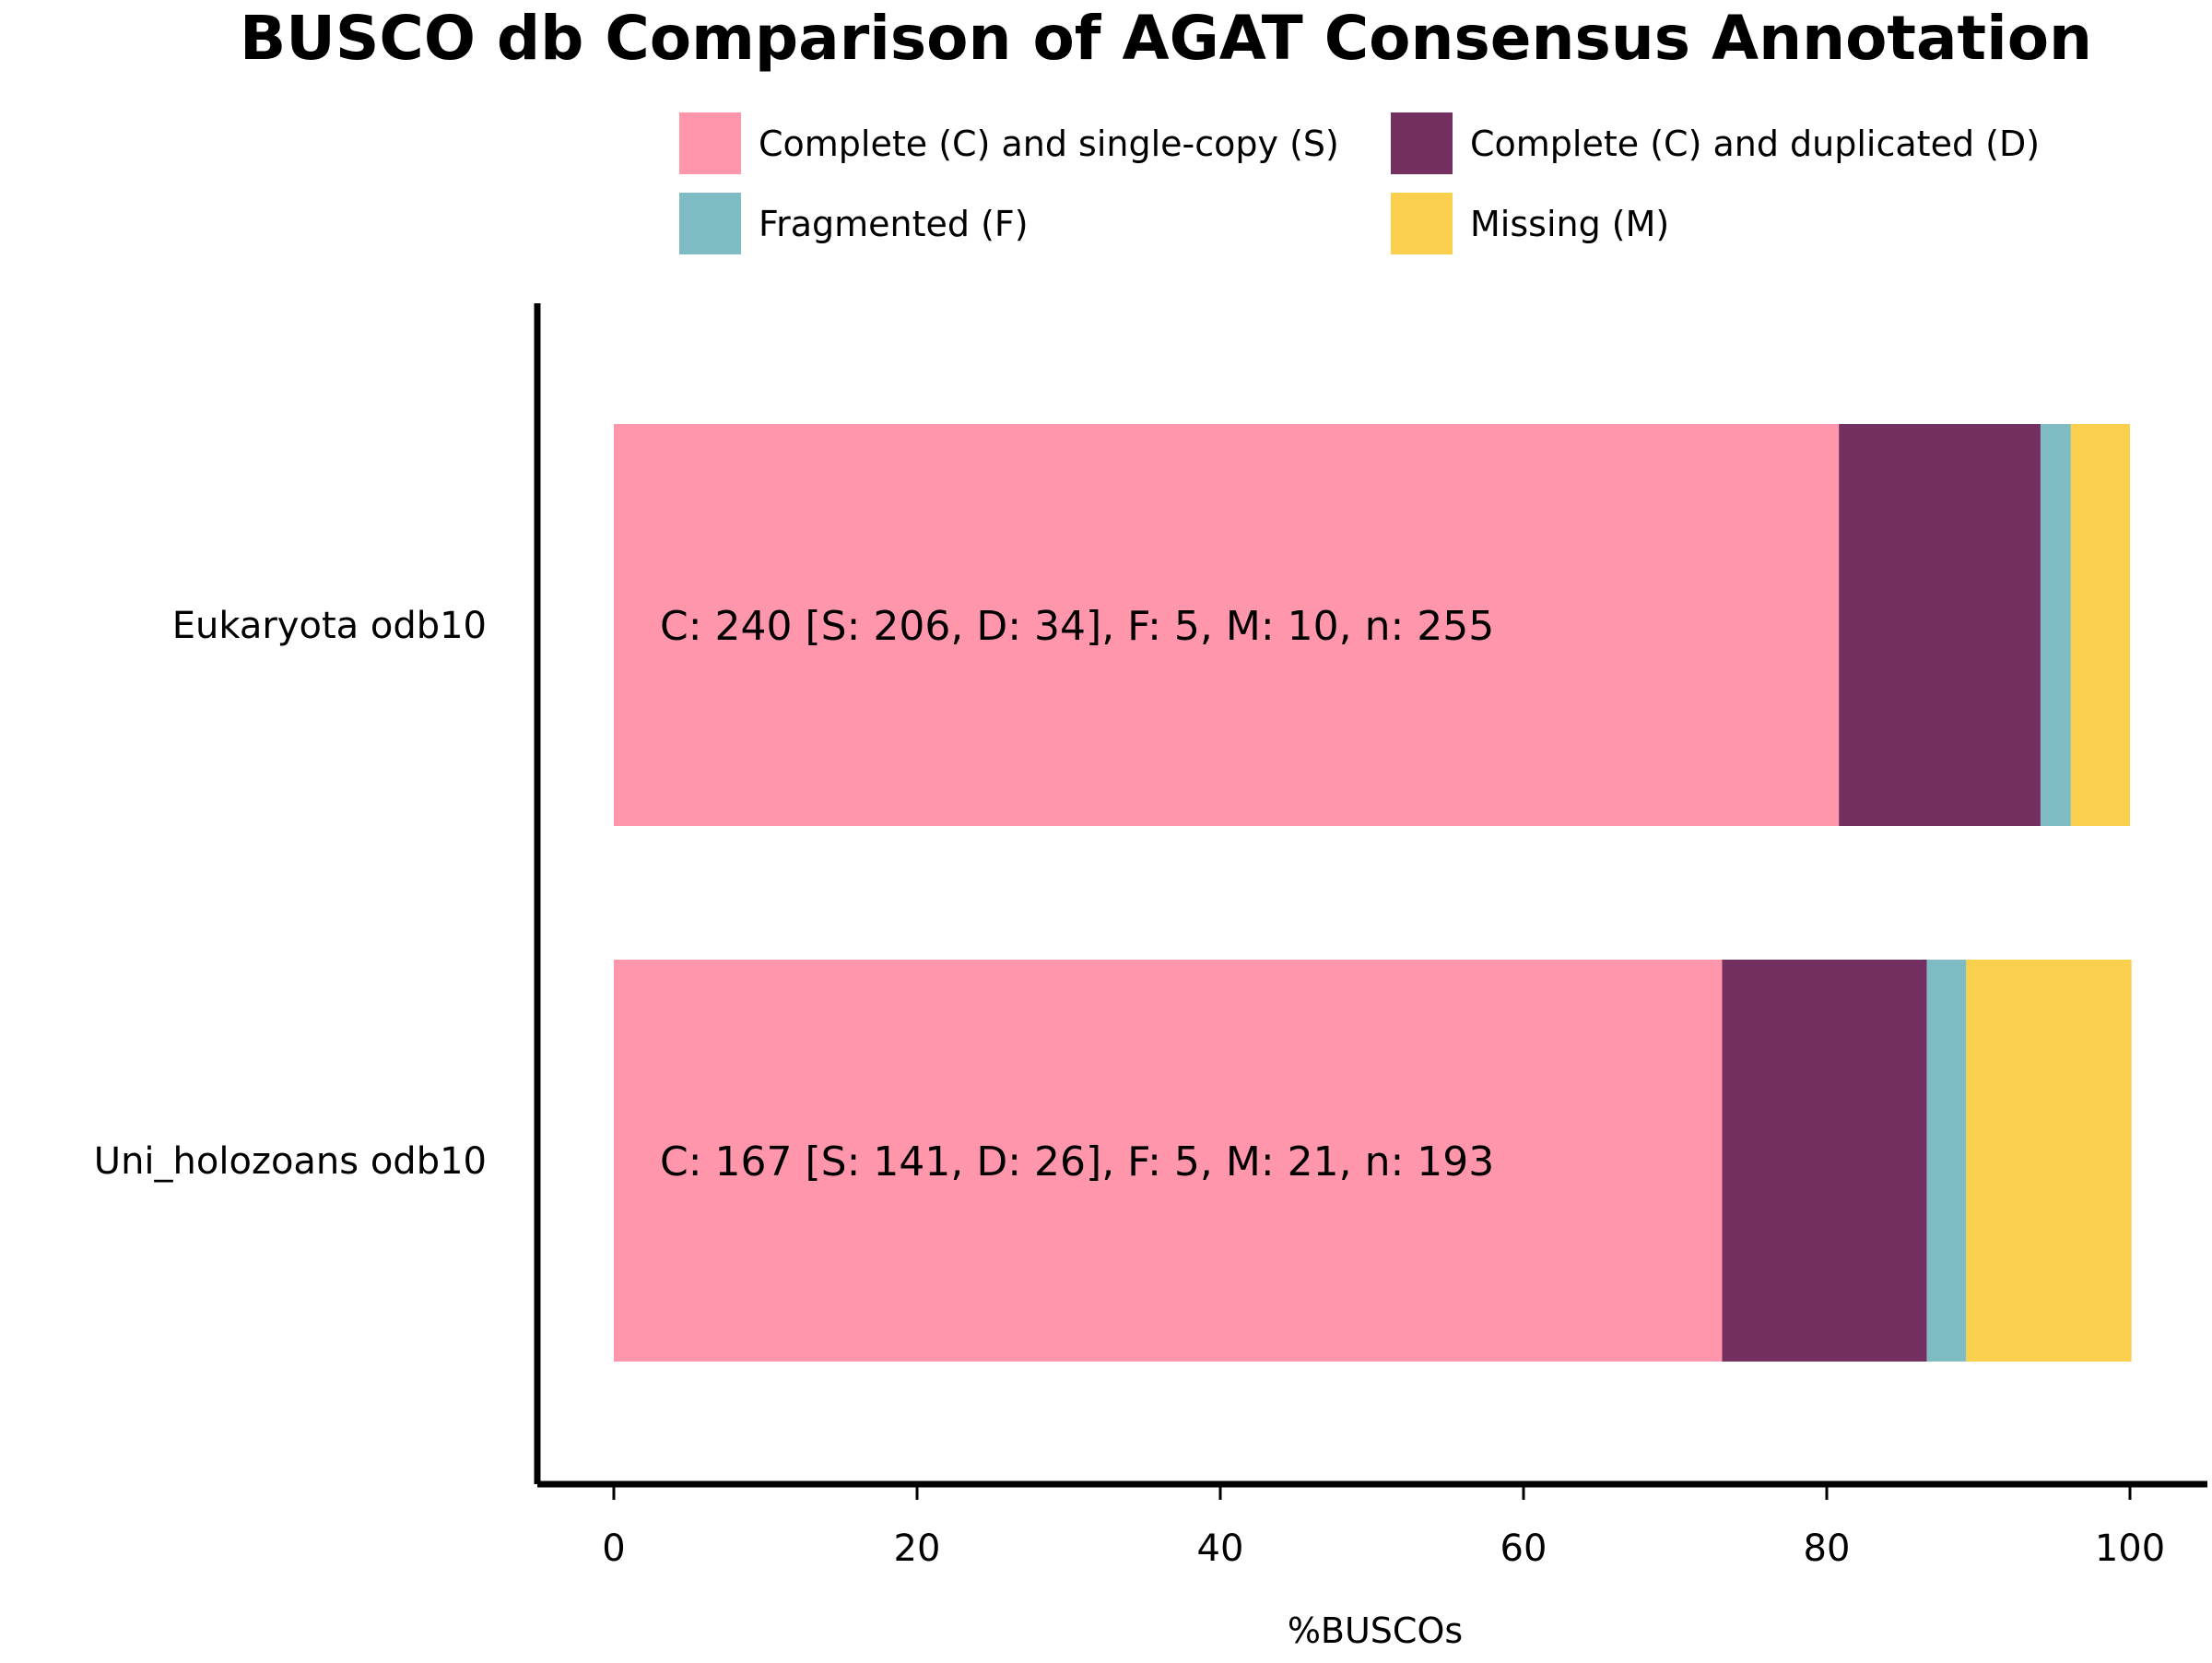  I want to click on x-tick-label: 20, so click(917, 1548).